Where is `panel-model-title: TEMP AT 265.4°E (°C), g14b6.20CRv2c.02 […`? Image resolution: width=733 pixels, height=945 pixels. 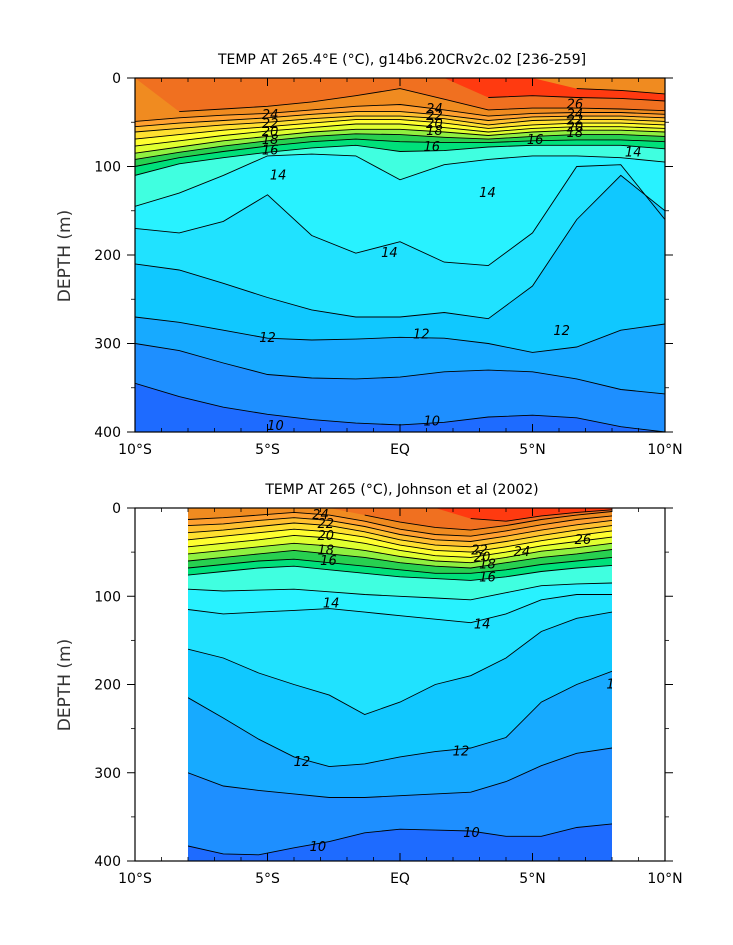
panel-model-title: TEMP AT 265.4°E (°C), g14b6.20CRv2c.02 [… is located at coordinates (401, 60).